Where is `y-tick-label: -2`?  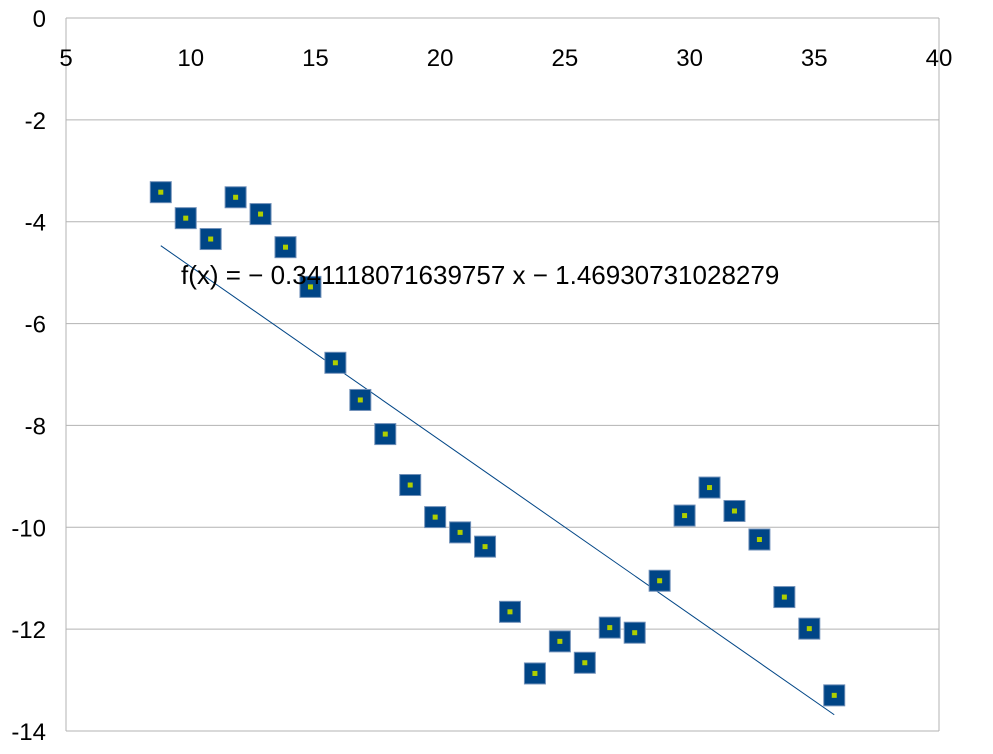
y-tick-label: -2 is located at coordinates (35, 121).